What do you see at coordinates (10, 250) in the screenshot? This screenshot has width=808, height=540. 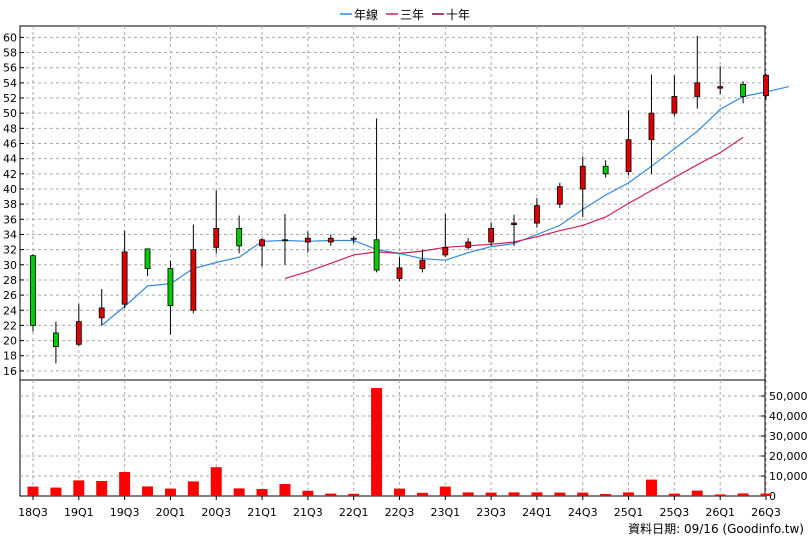 I see `price-tick-label: 32` at bounding box center [10, 250].